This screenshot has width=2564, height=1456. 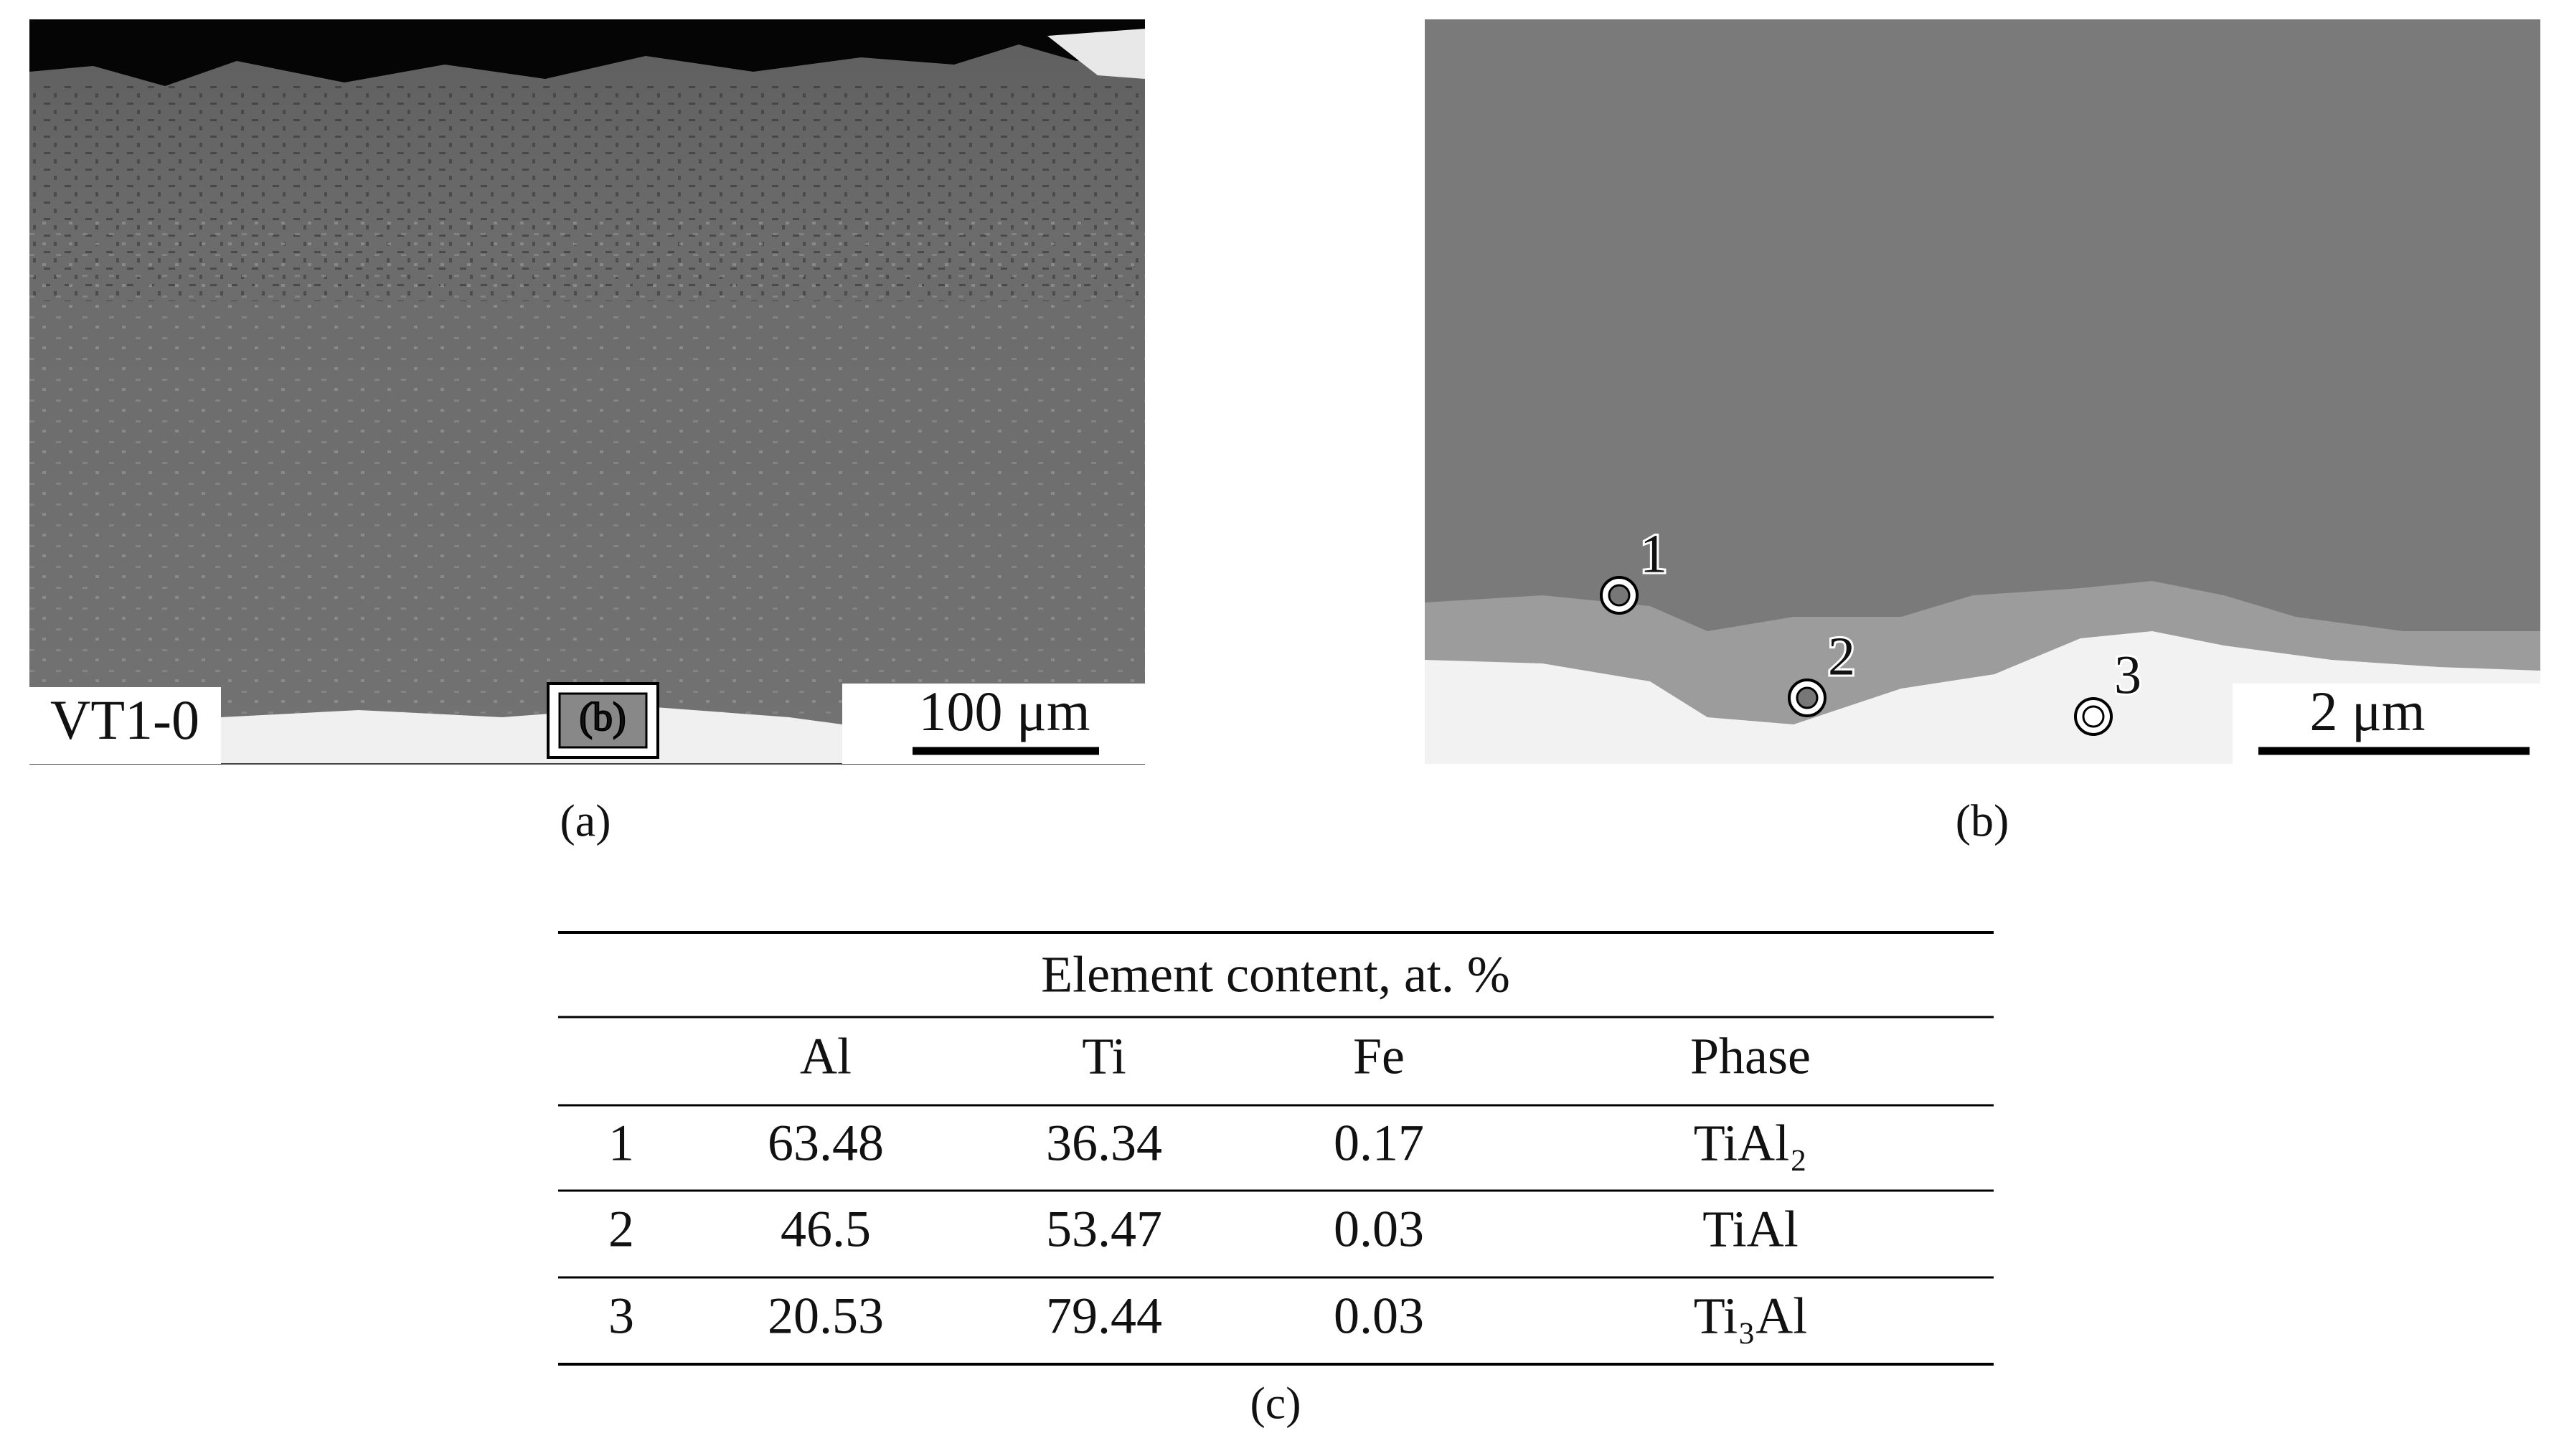 What do you see at coordinates (1872, 628) in the screenshot?
I see `measurement-points: 1 2 3` at bounding box center [1872, 628].